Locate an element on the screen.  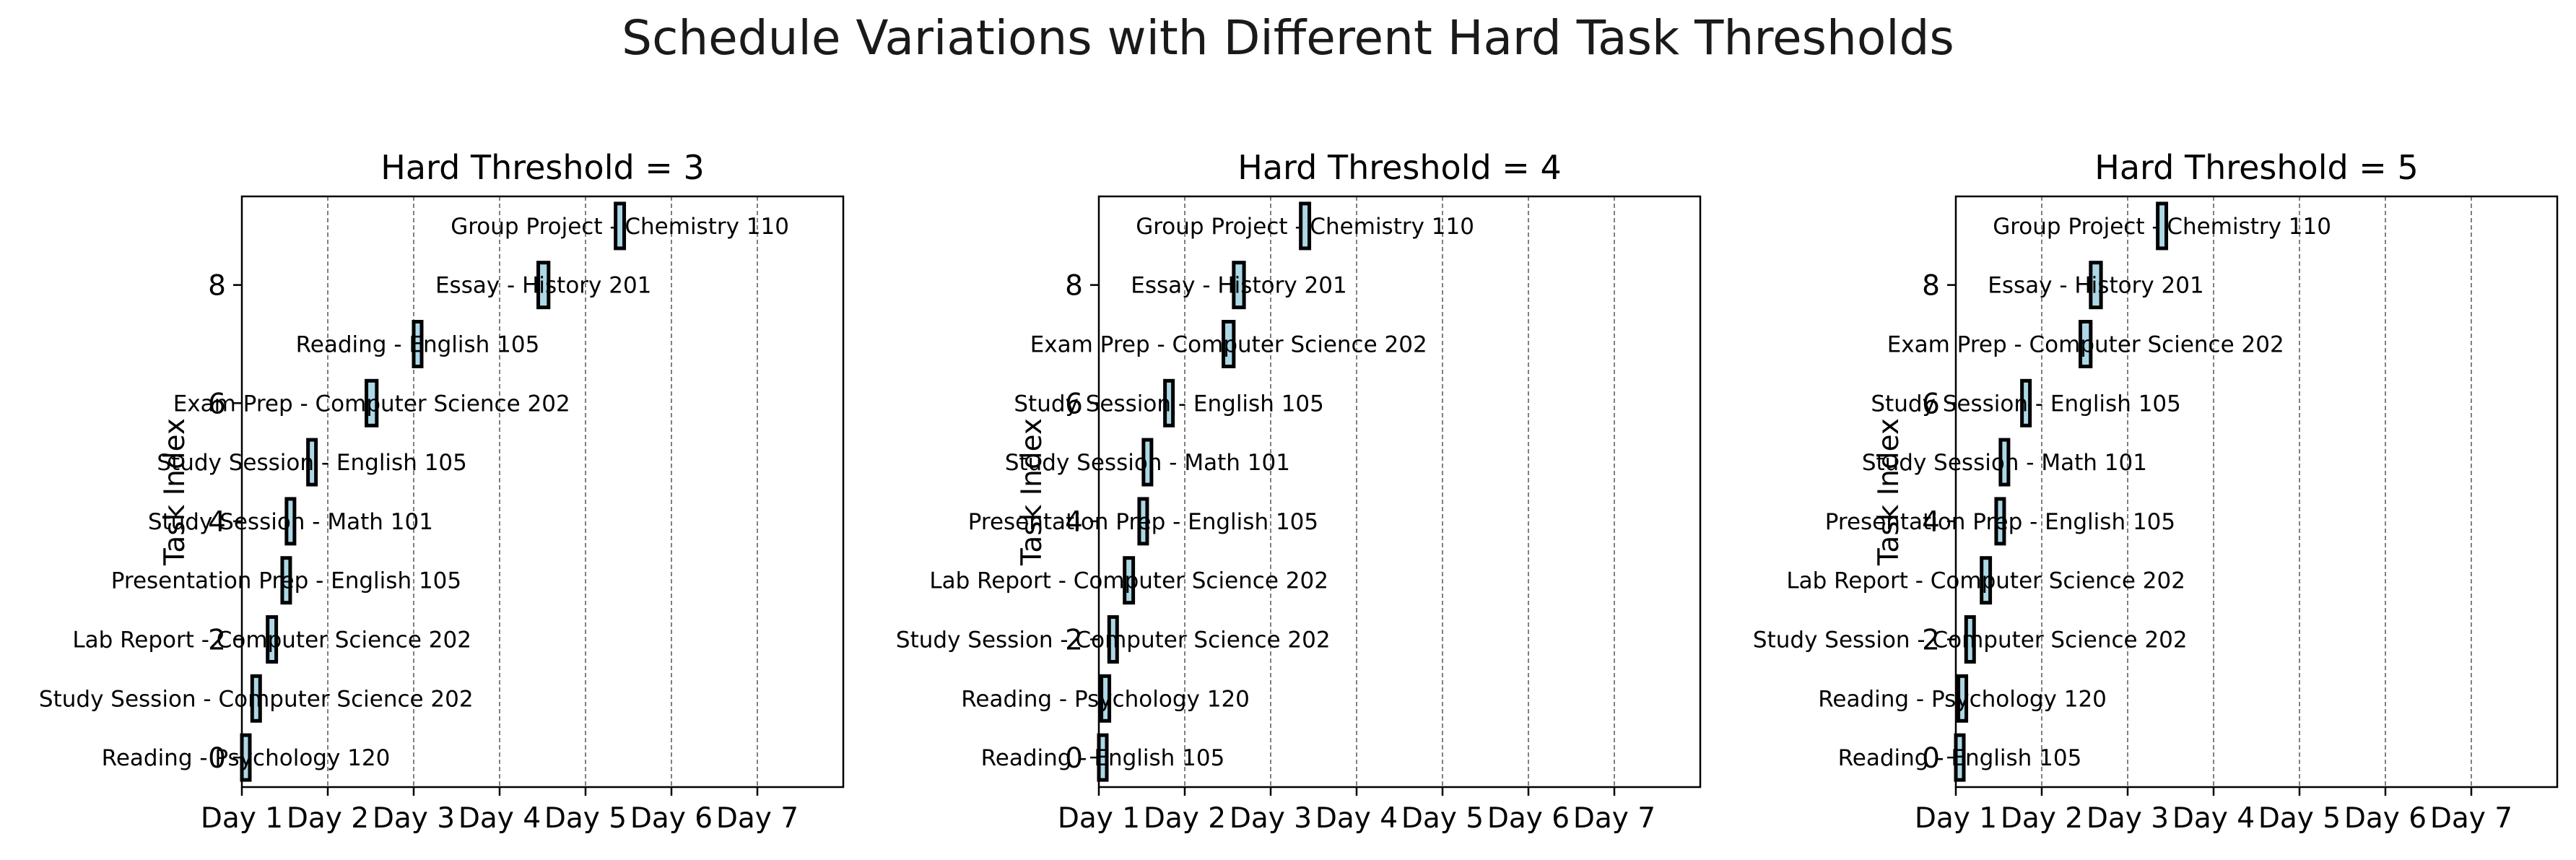
panel-title: Hard Threshold = 4 is located at coordinates (1399, 167).